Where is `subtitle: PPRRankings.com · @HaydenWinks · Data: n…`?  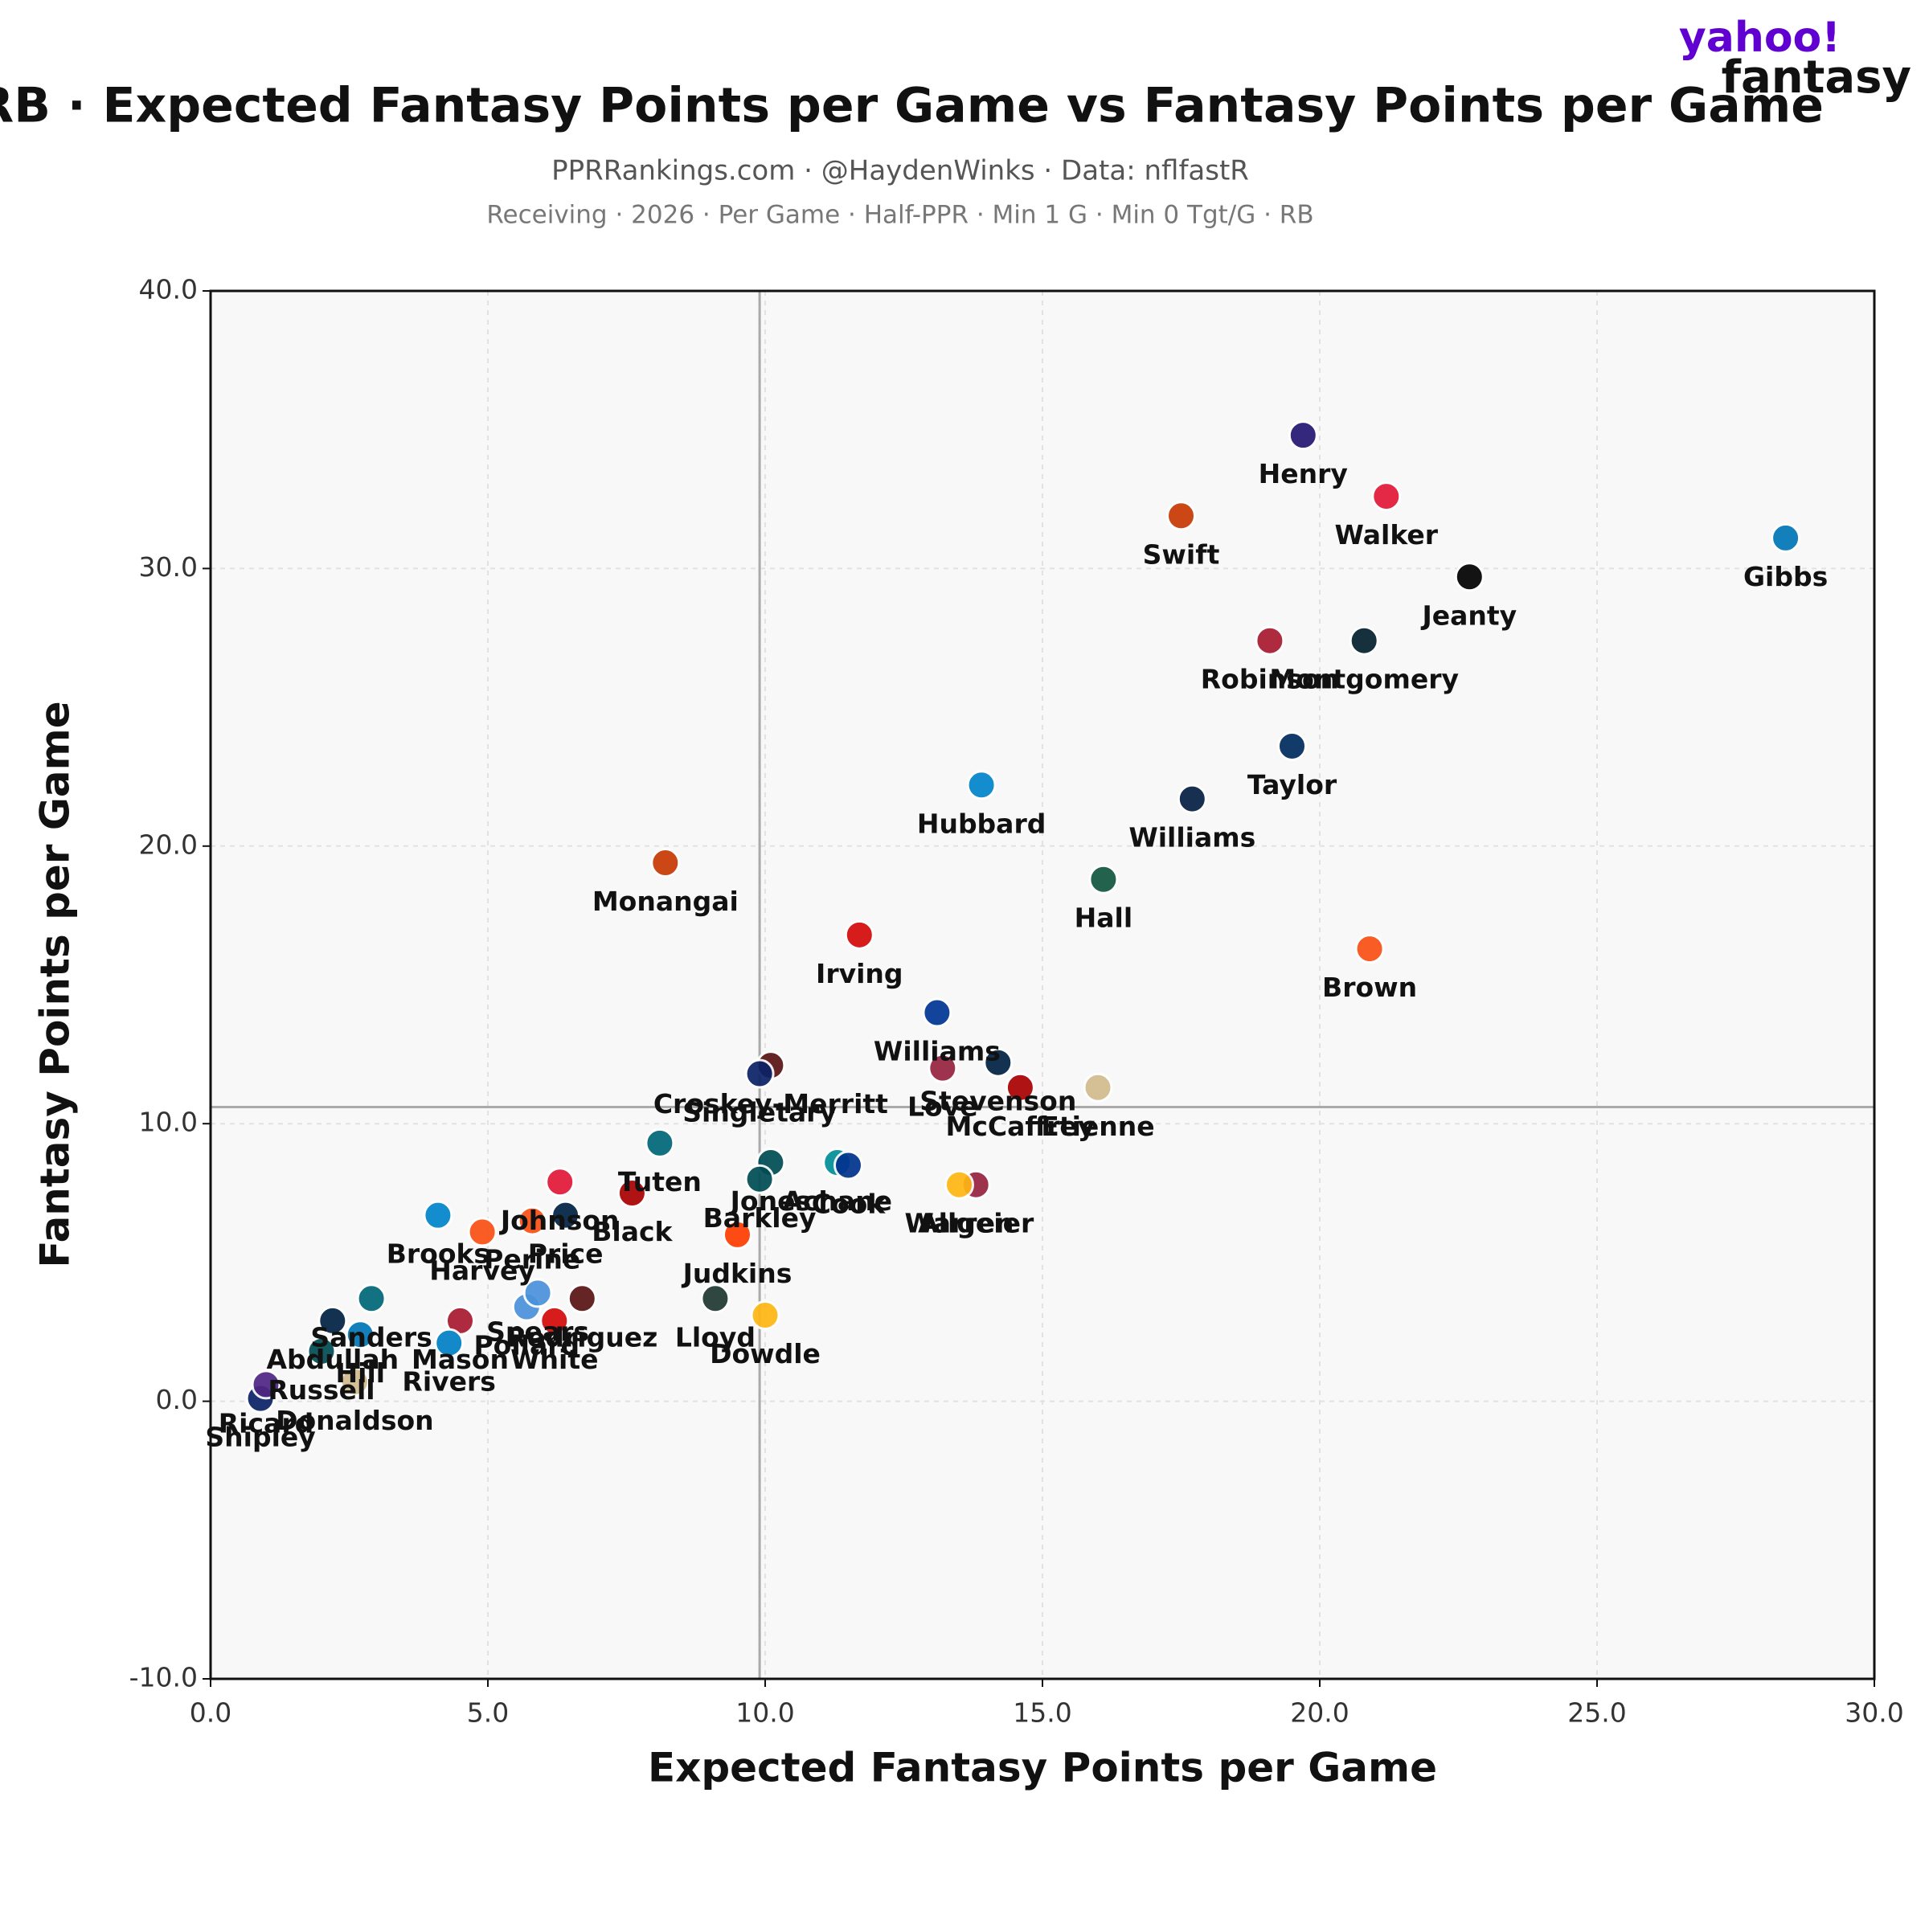 subtitle: PPRRankings.com · @HaydenWinks · Data: n… is located at coordinates (900, 171).